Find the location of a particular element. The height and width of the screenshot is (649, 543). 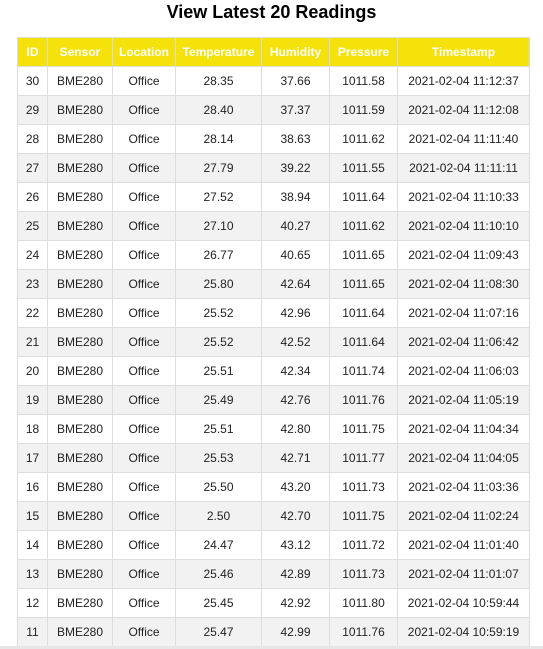

cell-temperature: 25.47 is located at coordinates (218, 632).